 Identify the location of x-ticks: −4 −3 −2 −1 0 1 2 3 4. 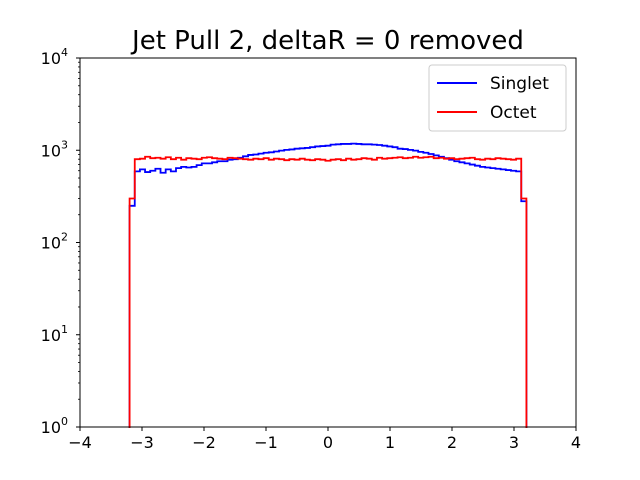
(324, 439).